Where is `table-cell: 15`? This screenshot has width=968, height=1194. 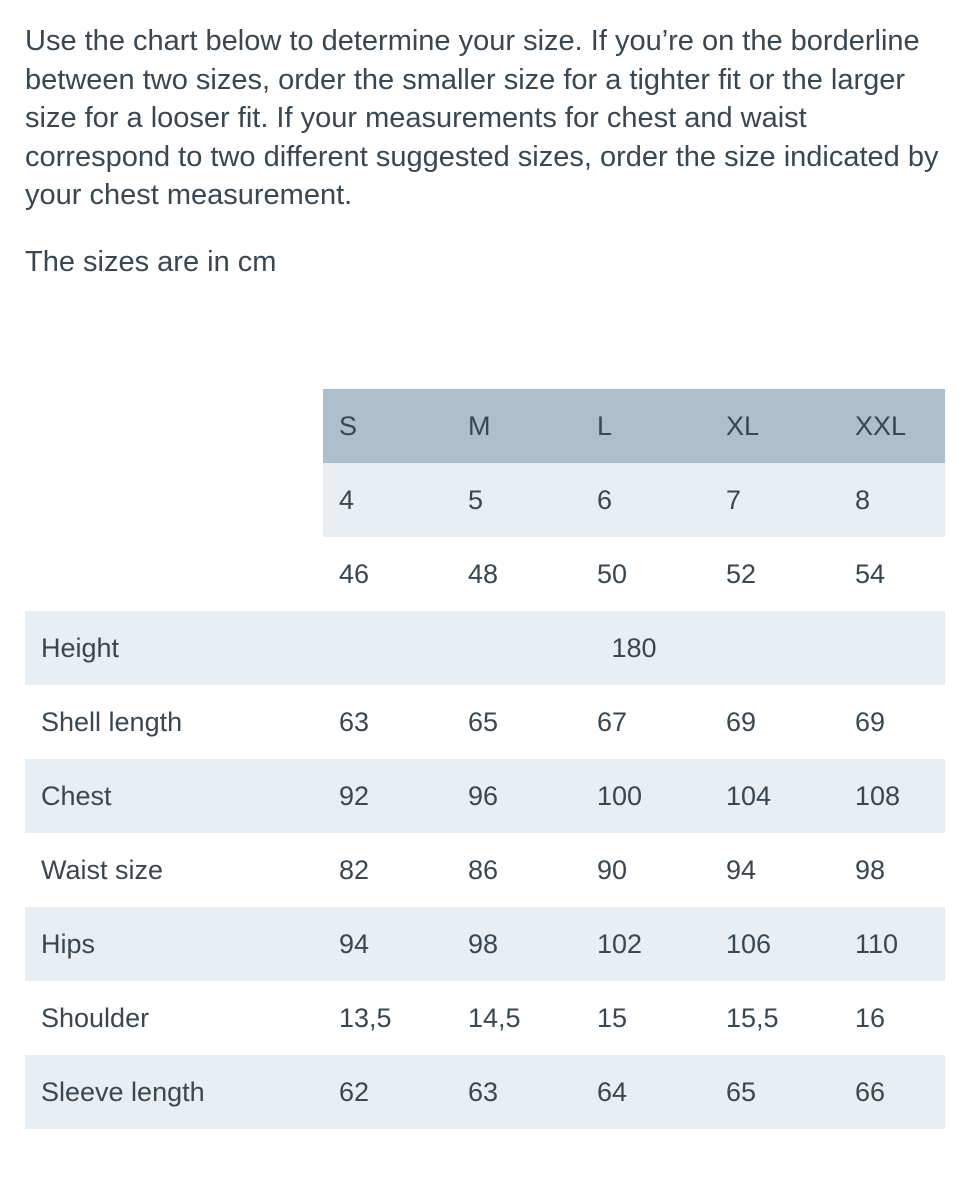 table-cell: 15 is located at coordinates (612, 1018).